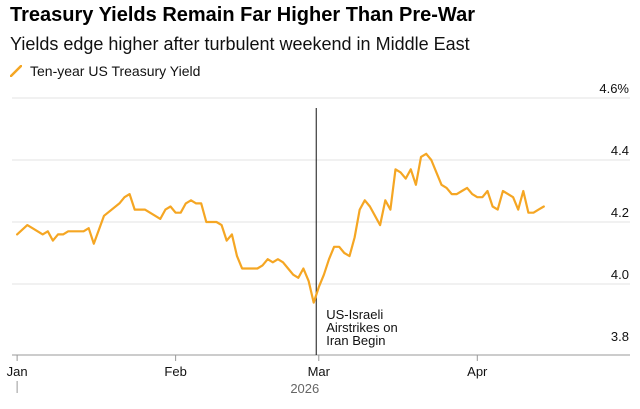 This screenshot has width=640, height=409. What do you see at coordinates (354, 314) in the screenshot?
I see `annotation-line: US-Israeli` at bounding box center [354, 314].